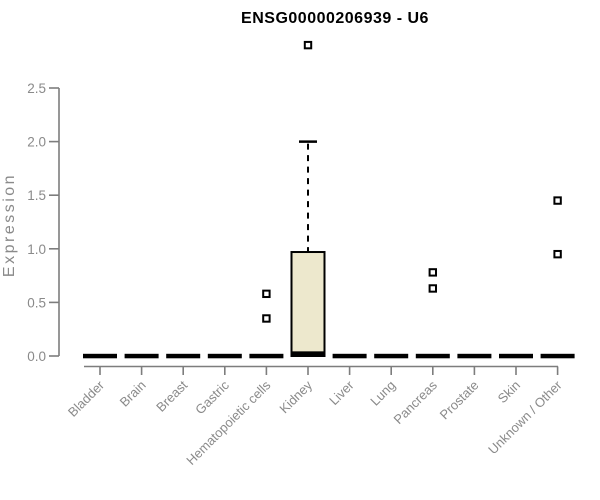 The image size is (600, 500). Describe the element at coordinates (516, 356) in the screenshot. I see `flat-box-skin` at that location.